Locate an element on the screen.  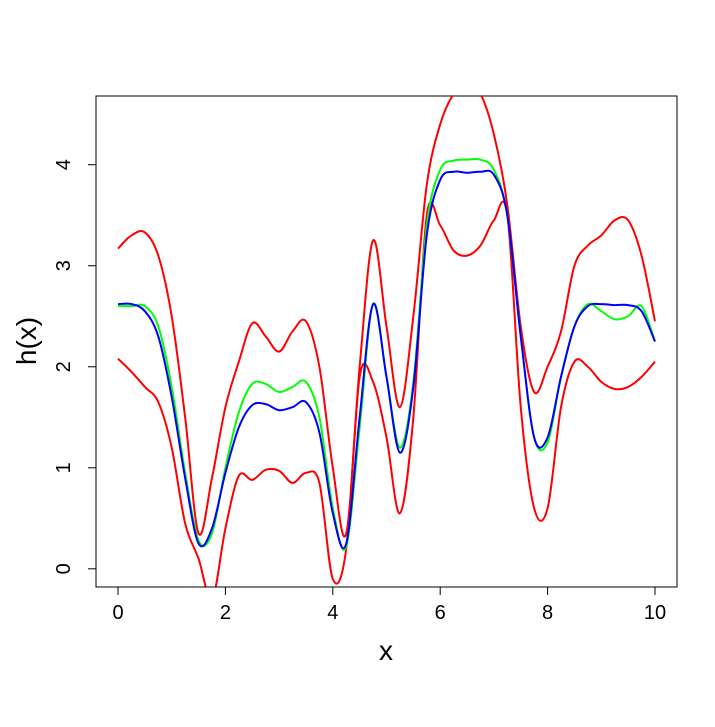
x-tick-label: 0 is located at coordinates (117, 613).